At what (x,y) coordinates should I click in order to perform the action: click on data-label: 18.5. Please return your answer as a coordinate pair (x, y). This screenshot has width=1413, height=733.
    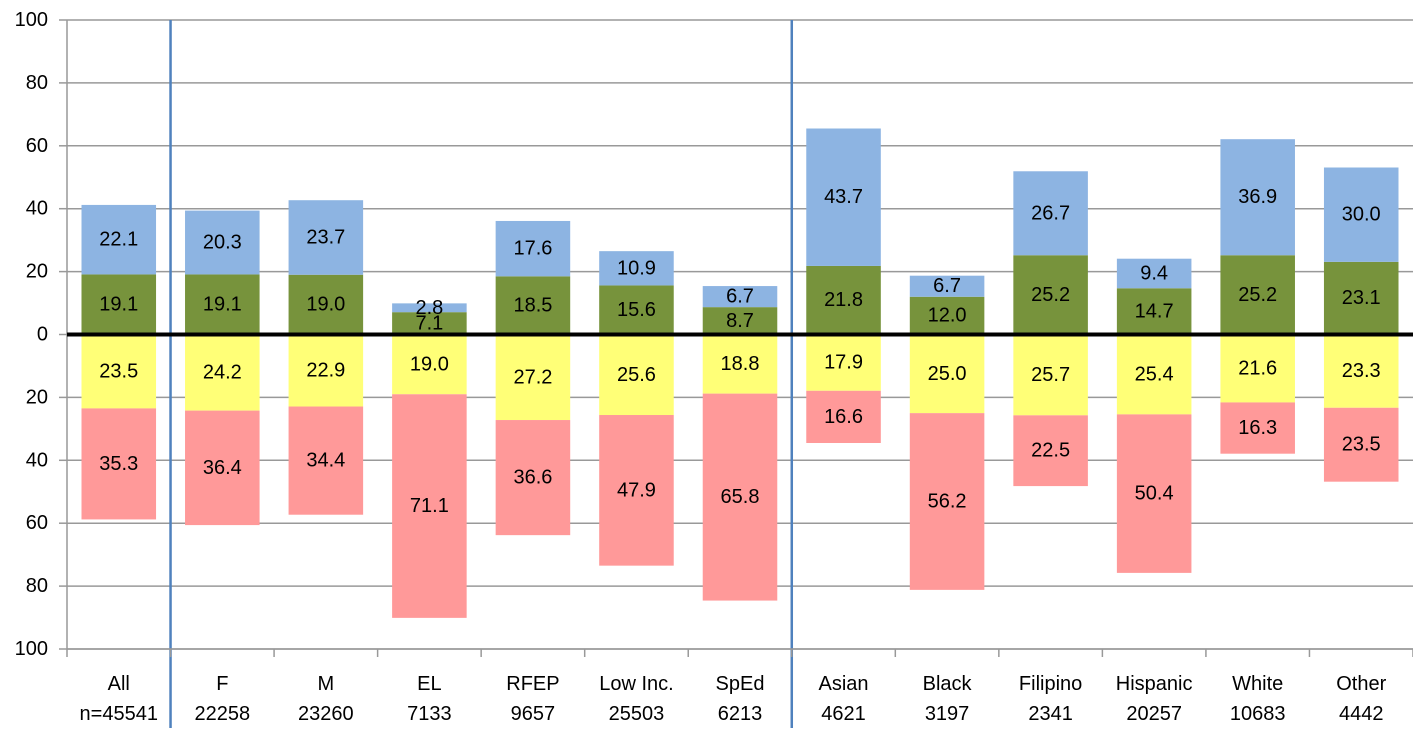
    Looking at the image, I should click on (532, 305).